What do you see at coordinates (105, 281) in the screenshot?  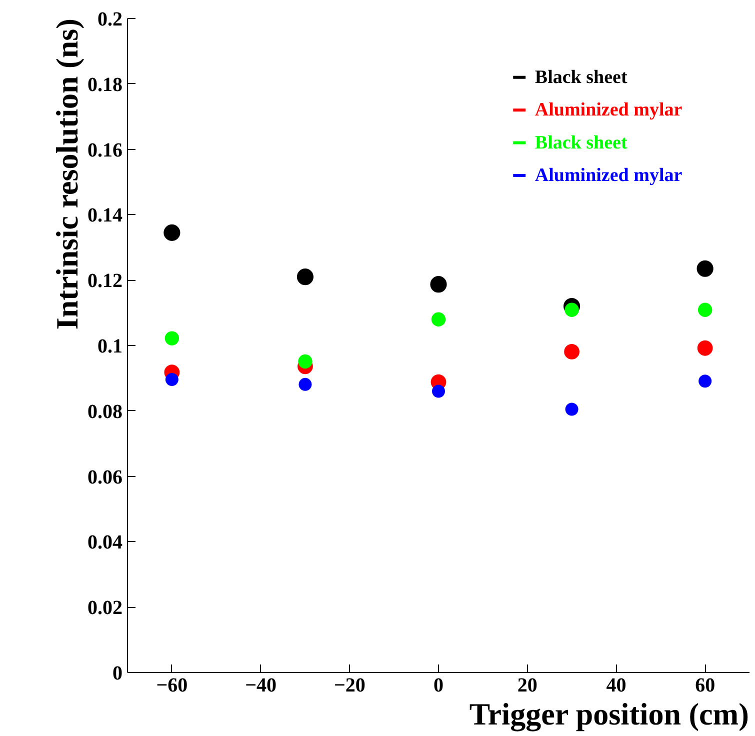 I see `y-tick-label: 0.12` at bounding box center [105, 281].